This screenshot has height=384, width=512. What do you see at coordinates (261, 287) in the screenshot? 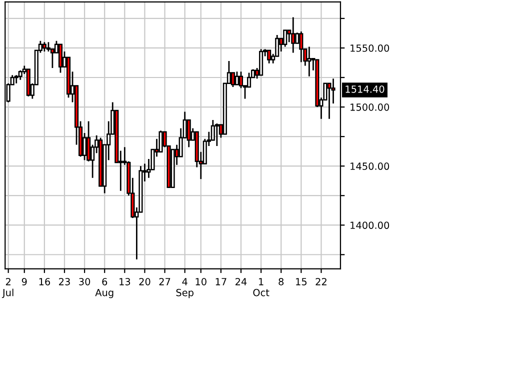
I see `x-tick-label: 1 Oct` at bounding box center [261, 287].